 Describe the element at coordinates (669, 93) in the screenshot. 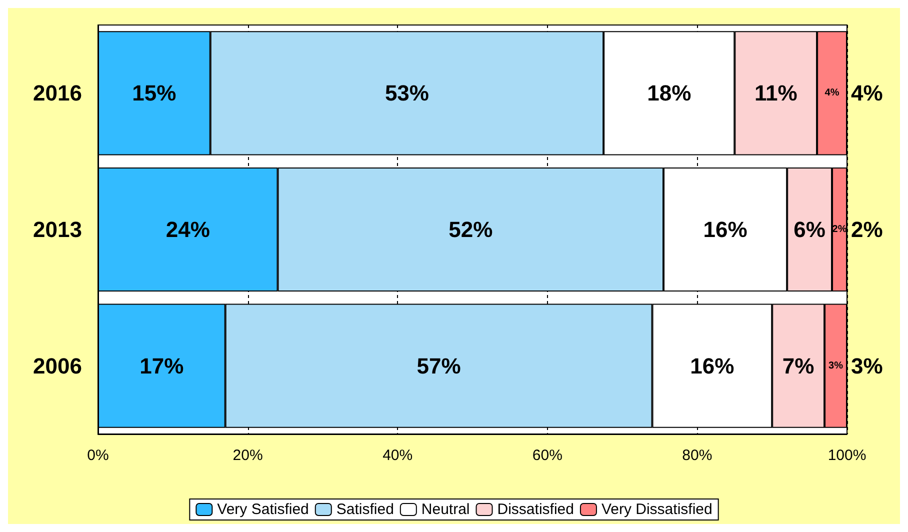

I see `data-label: 18%` at that location.